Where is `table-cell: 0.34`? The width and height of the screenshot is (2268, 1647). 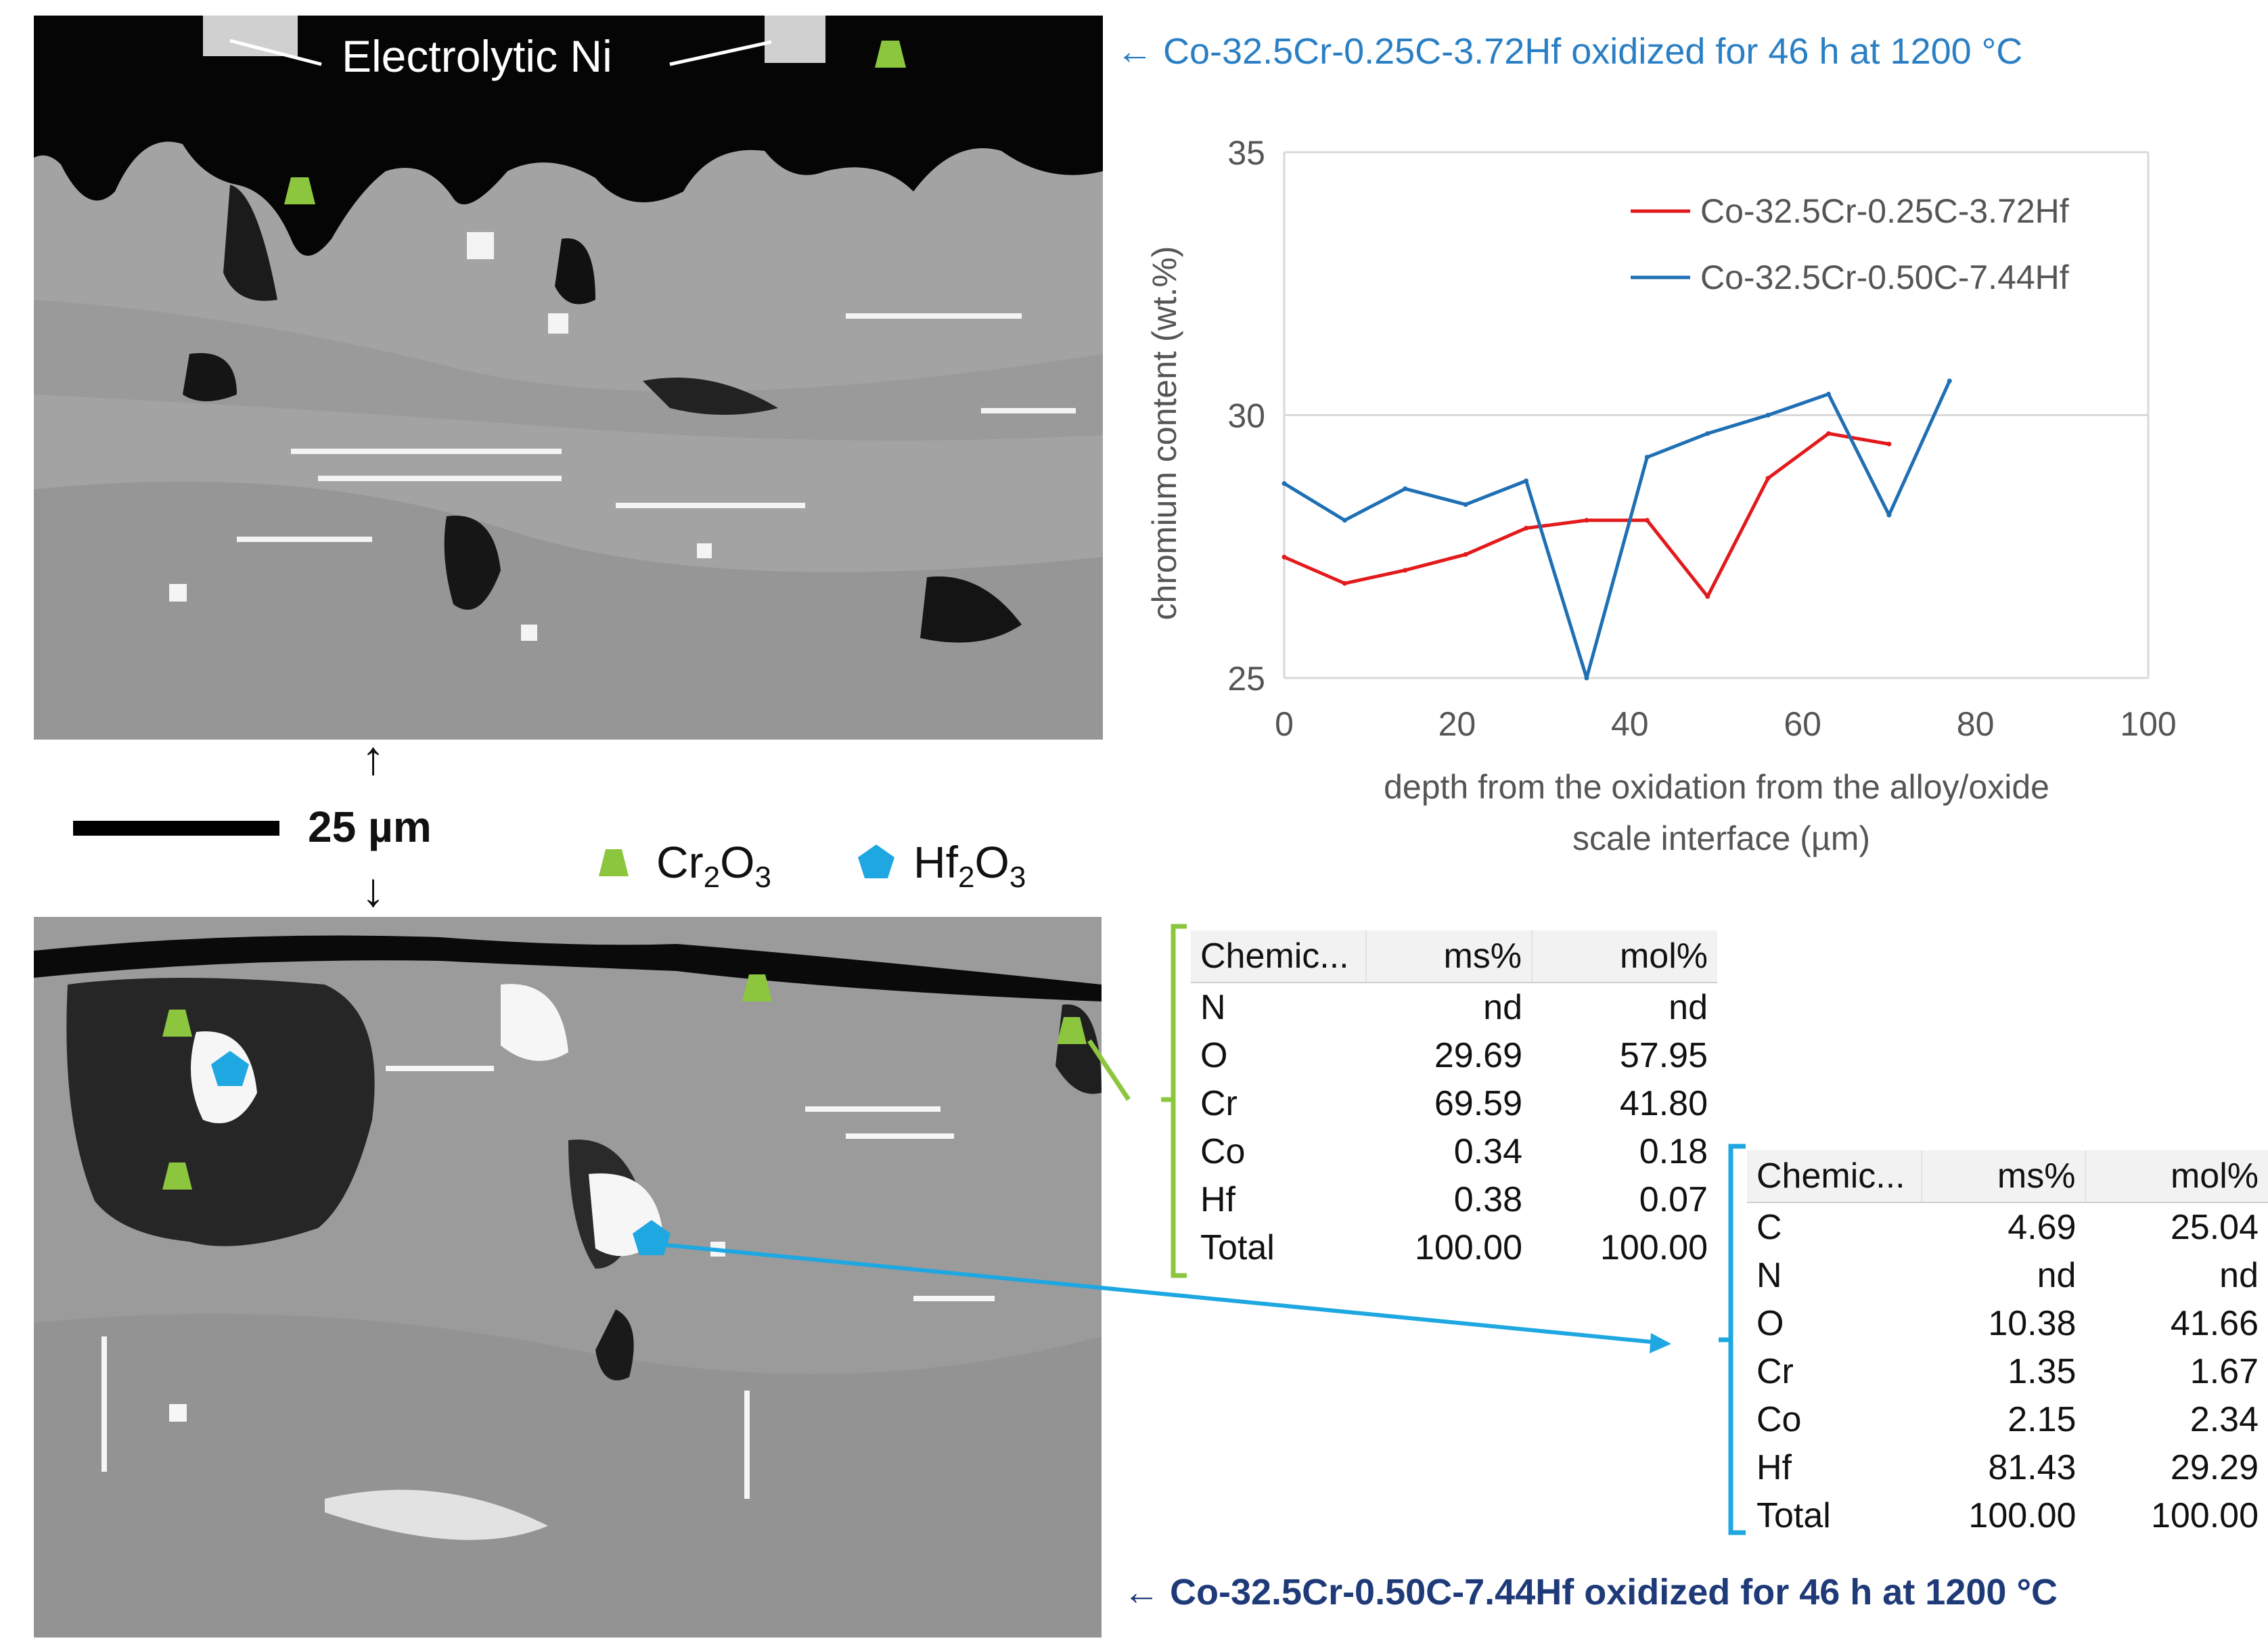 table-cell: 0.34 is located at coordinates (1487, 1151).